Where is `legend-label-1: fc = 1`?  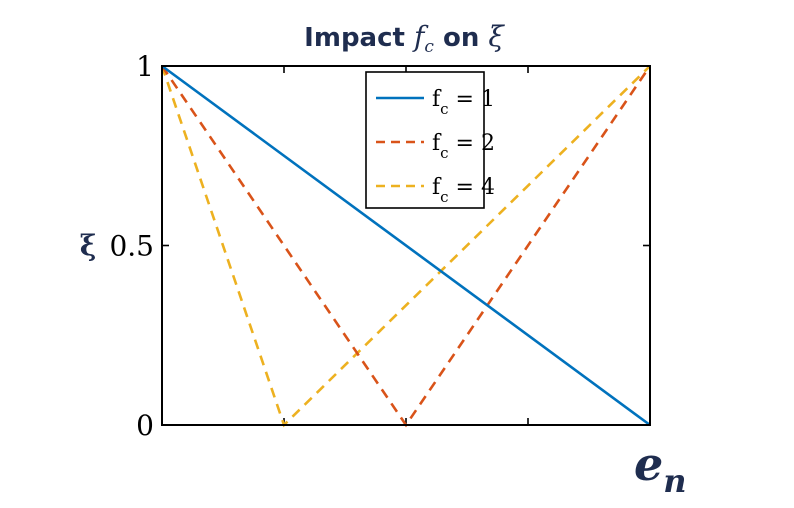 legend-label-1: fc = 1 is located at coordinates (463, 102).